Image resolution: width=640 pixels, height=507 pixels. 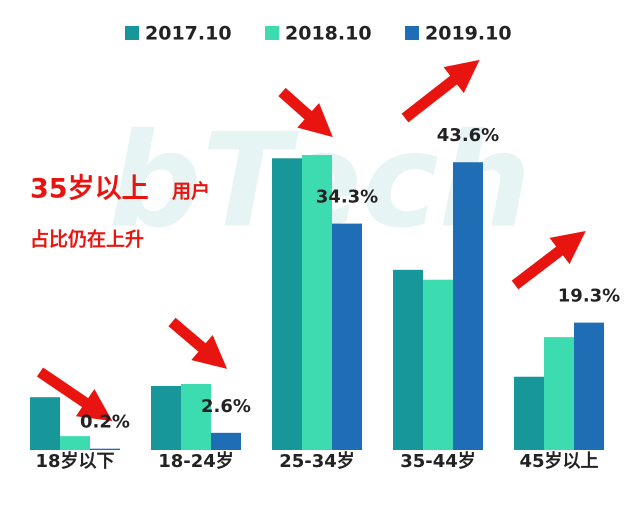 What do you see at coordinates (74, 461) in the screenshot?
I see `x-tick-label: 18岁以下` at bounding box center [74, 461].